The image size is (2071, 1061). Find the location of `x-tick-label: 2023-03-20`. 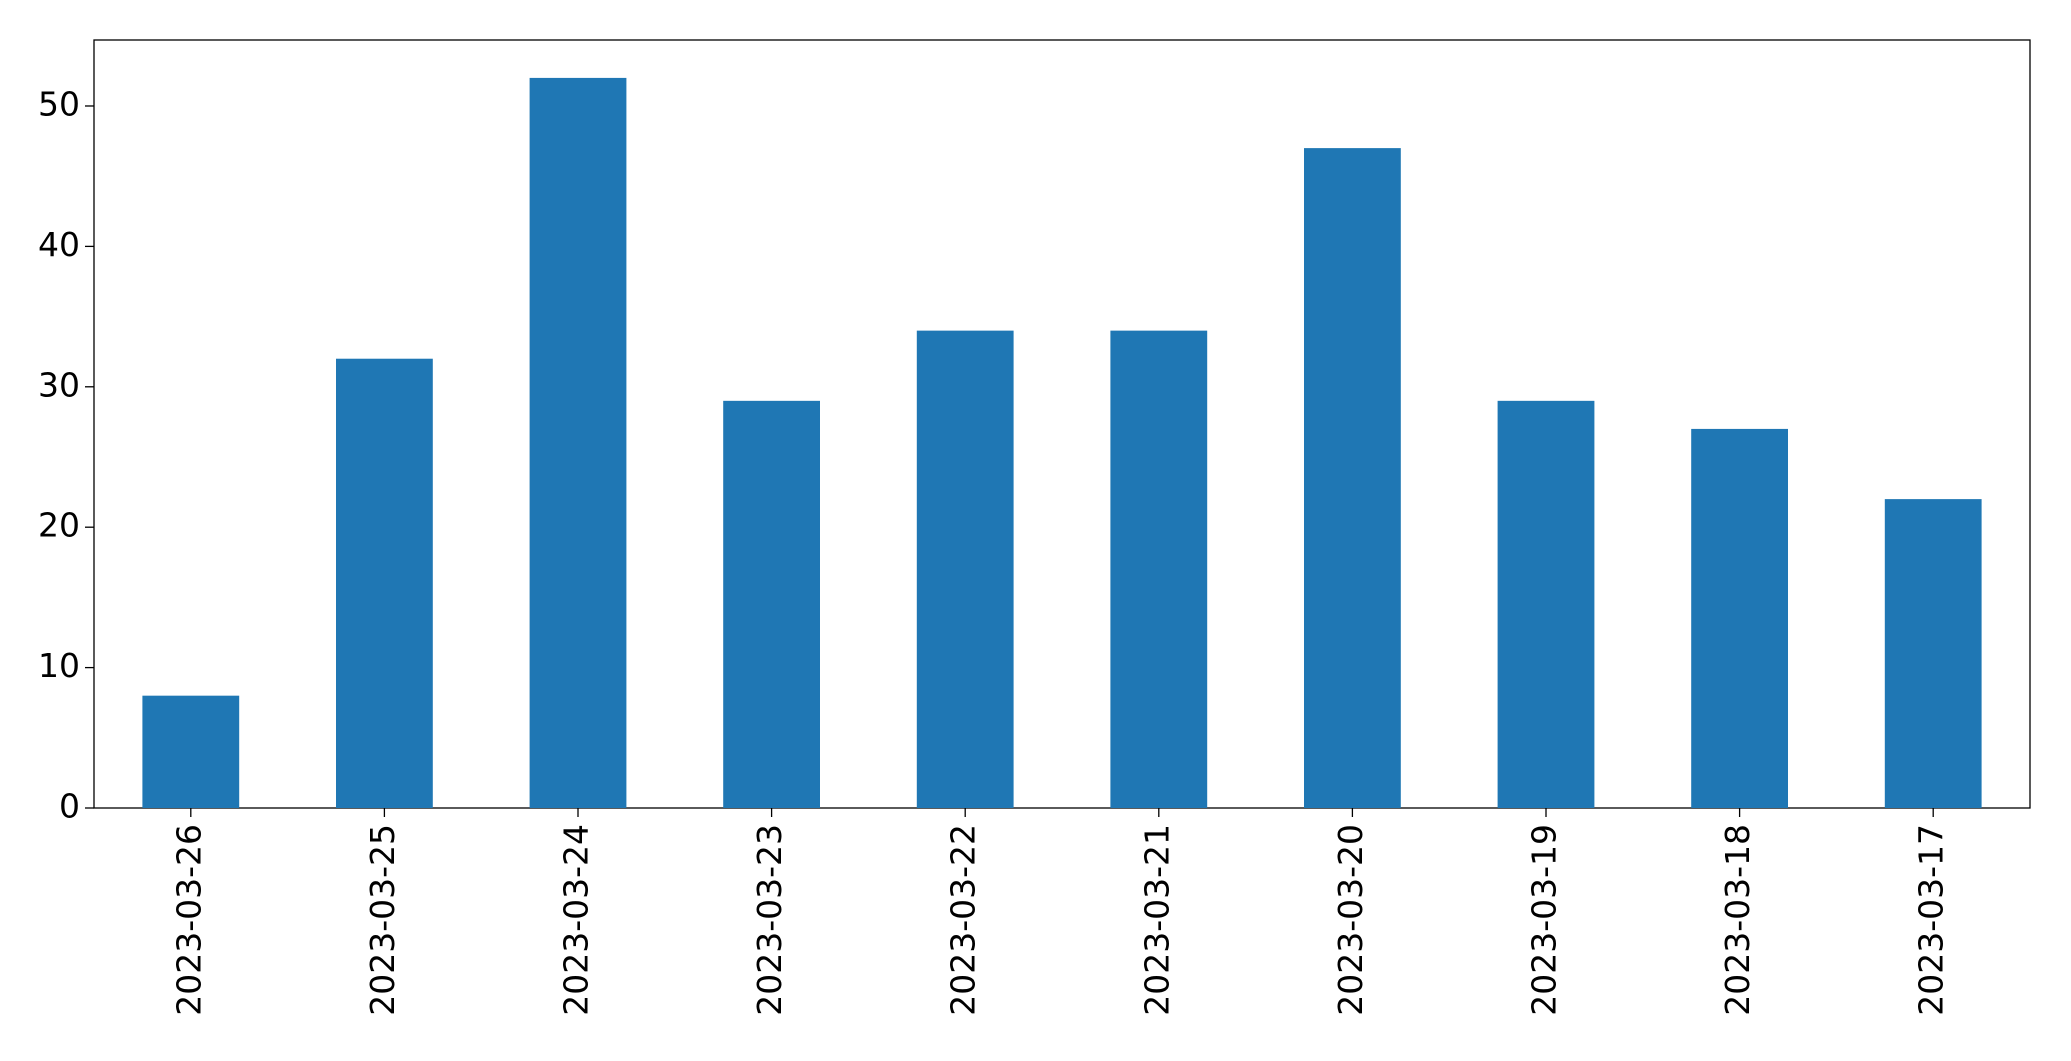

x-tick-label: 2023-03-20 is located at coordinates (1350, 920).